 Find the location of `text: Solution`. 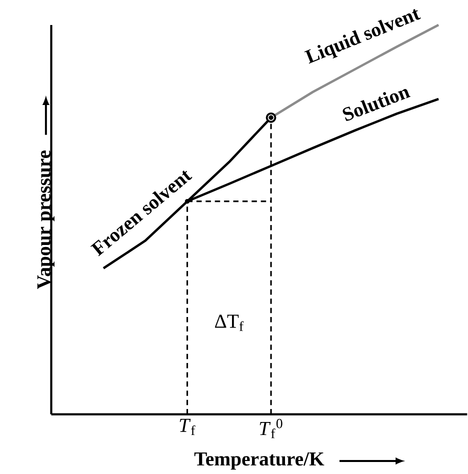

text: Solution is located at coordinates (376, 104).